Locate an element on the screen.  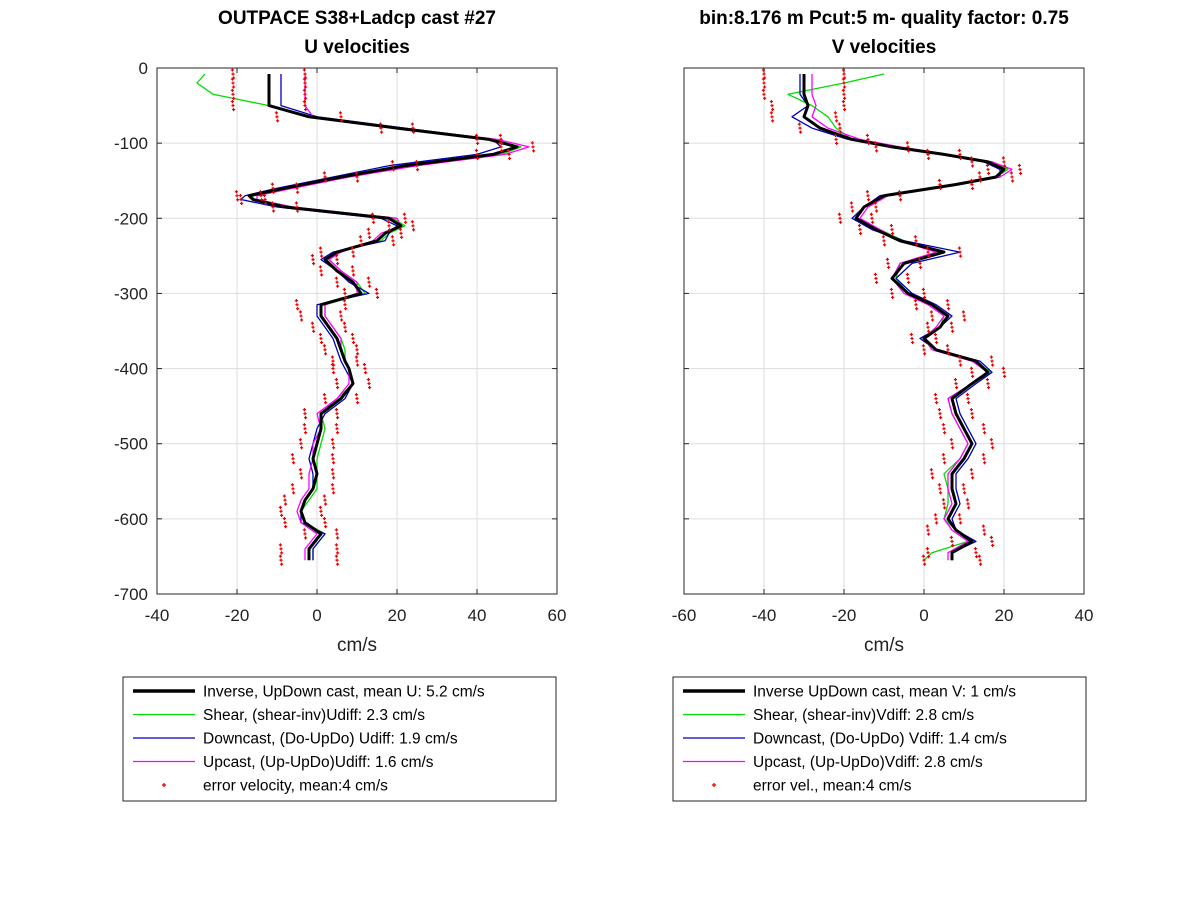
u-ytick-label-4: -400 is located at coordinates (131, 369).